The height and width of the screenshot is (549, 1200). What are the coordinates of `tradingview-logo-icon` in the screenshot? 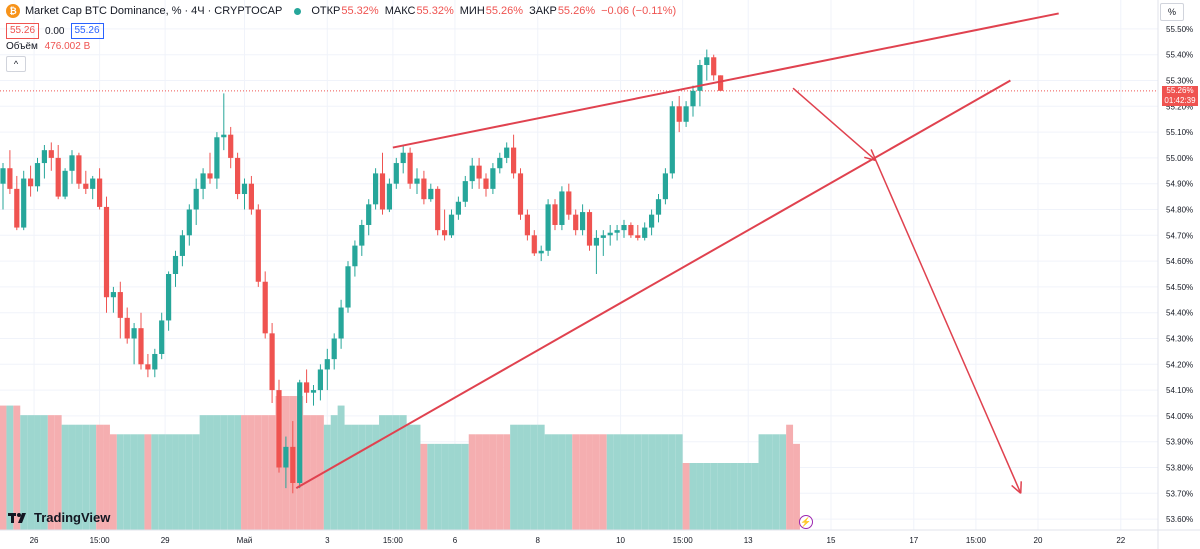 It's located at (17, 517).